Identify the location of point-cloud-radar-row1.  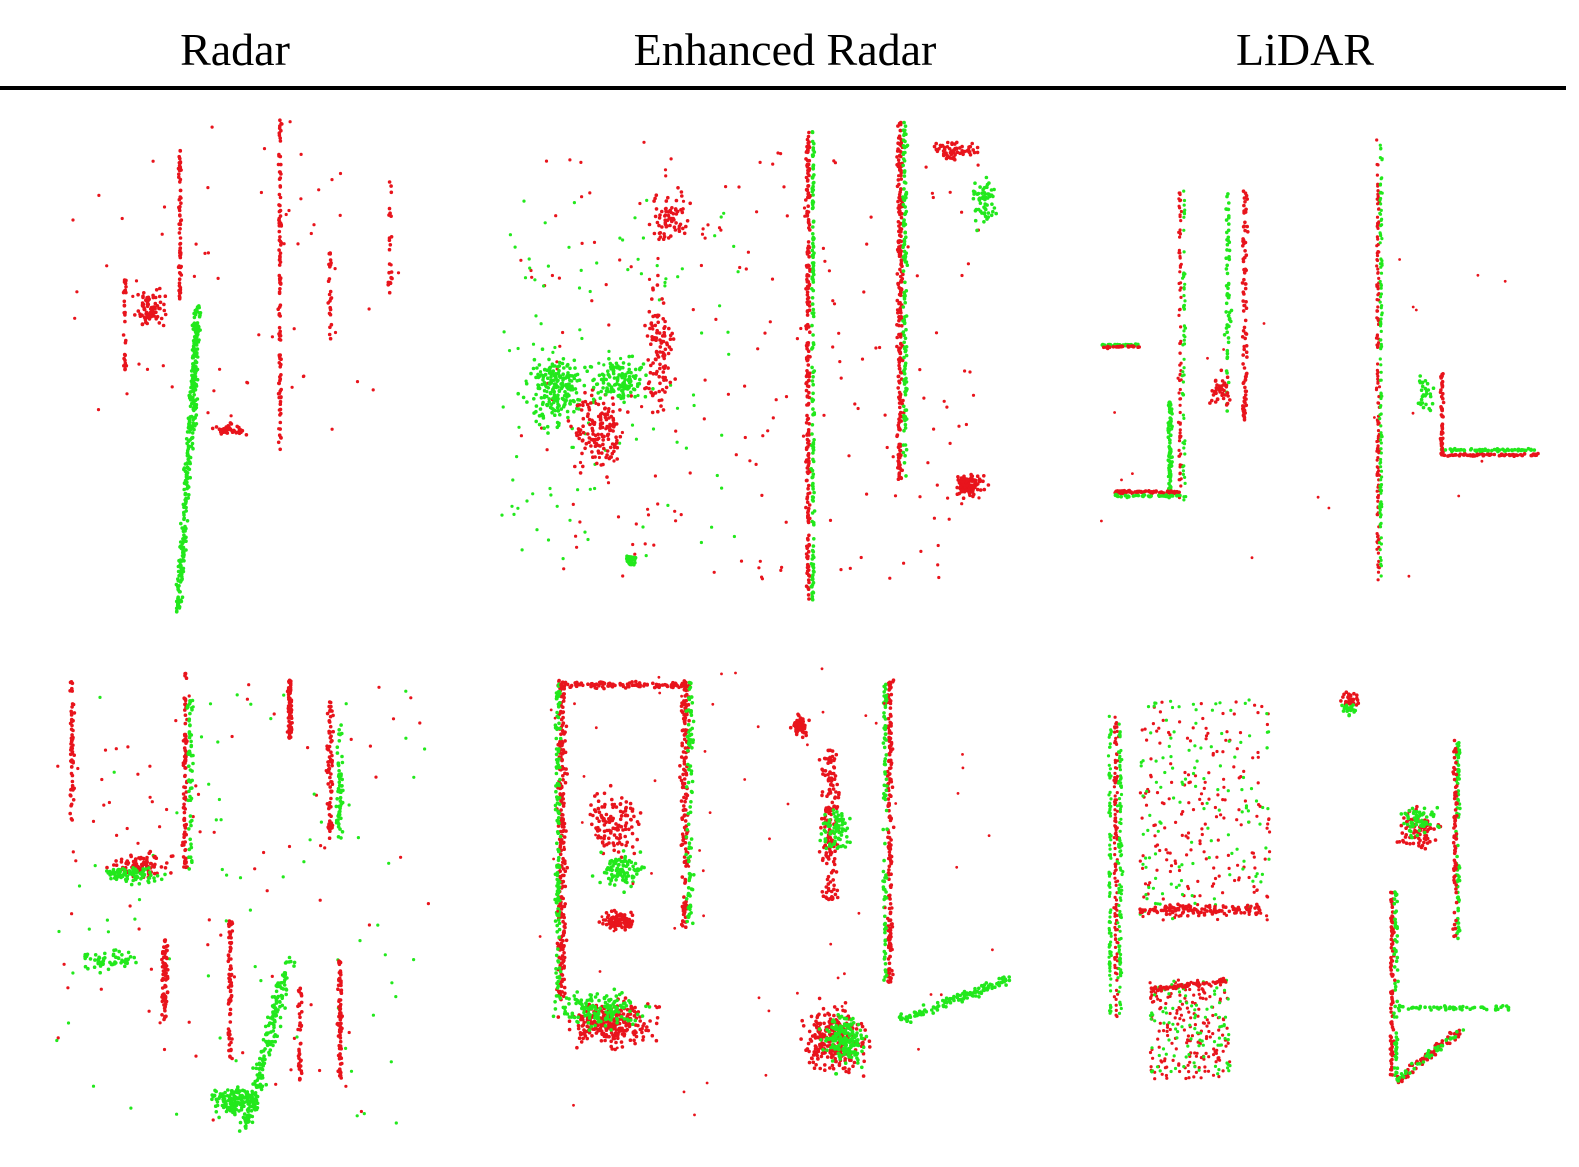
(236, 366).